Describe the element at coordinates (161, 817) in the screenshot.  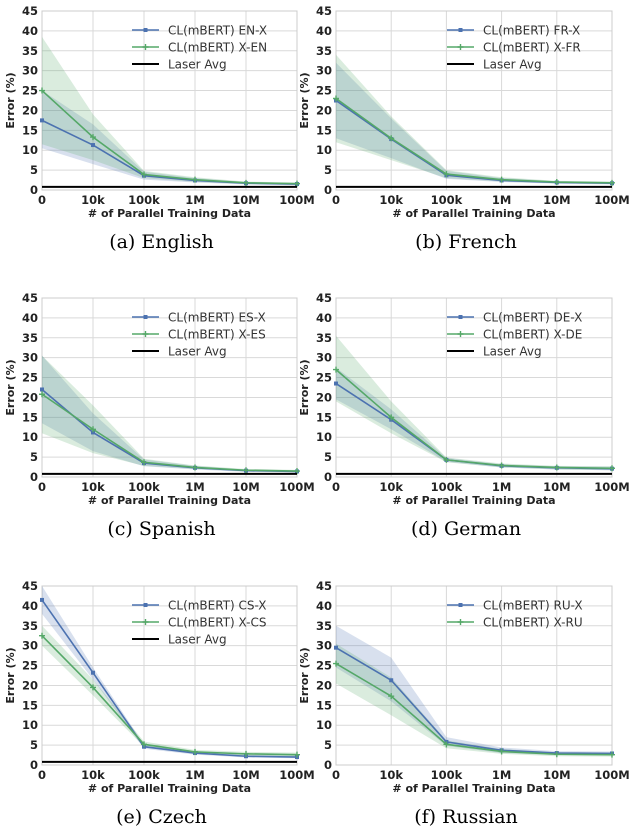
I see `panel-caption: (e) Czech` at that location.